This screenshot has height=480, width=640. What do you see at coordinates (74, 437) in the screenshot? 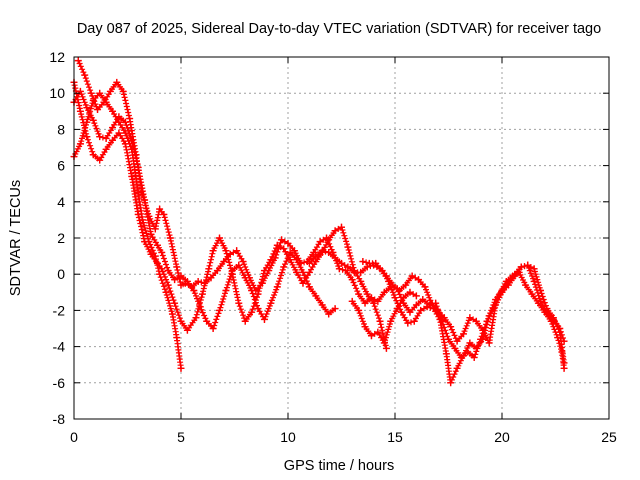
I see `x-tick-label: 0` at bounding box center [74, 437].